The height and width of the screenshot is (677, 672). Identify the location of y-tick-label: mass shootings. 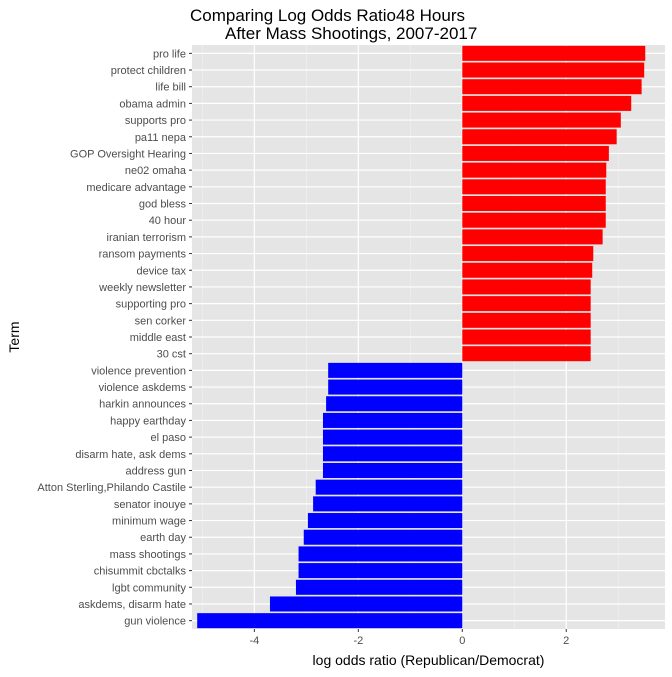
(148, 555).